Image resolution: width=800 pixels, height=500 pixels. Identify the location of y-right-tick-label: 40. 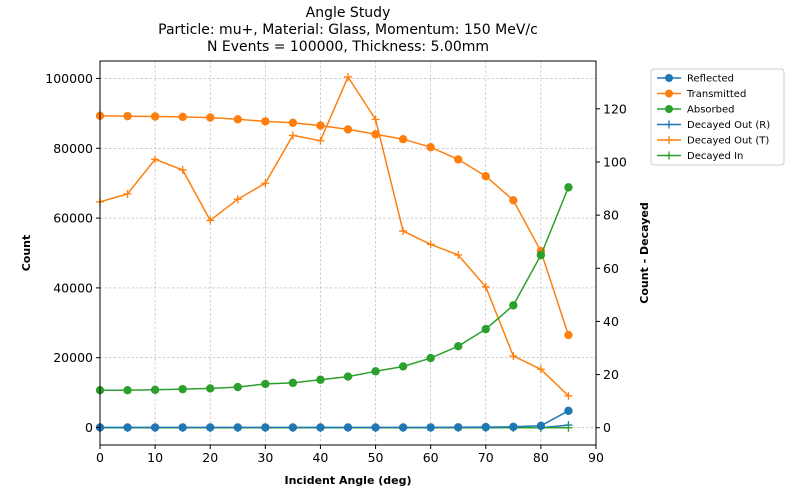
(611, 321).